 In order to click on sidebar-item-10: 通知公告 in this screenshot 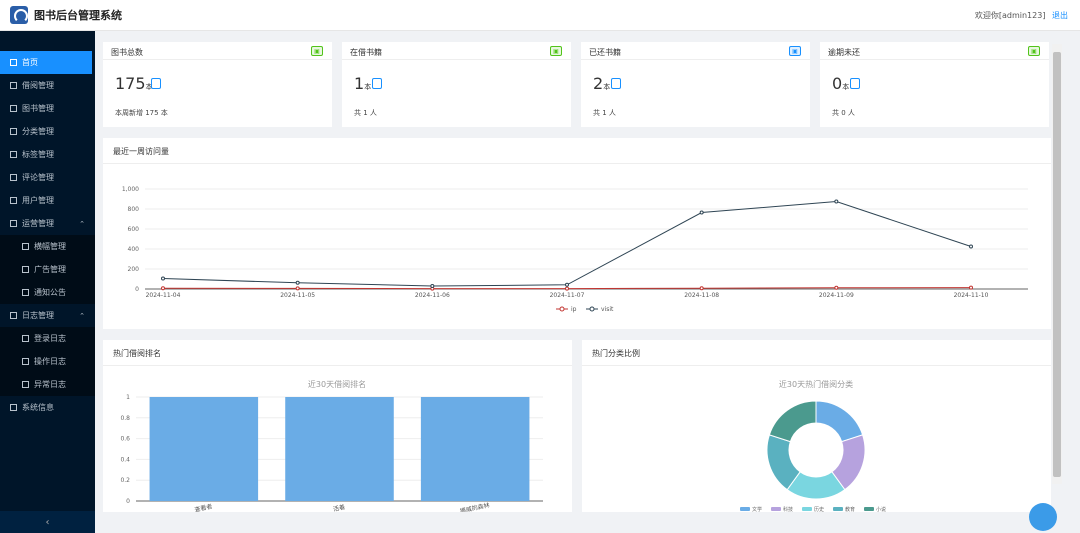, I will do `click(47, 292)`.